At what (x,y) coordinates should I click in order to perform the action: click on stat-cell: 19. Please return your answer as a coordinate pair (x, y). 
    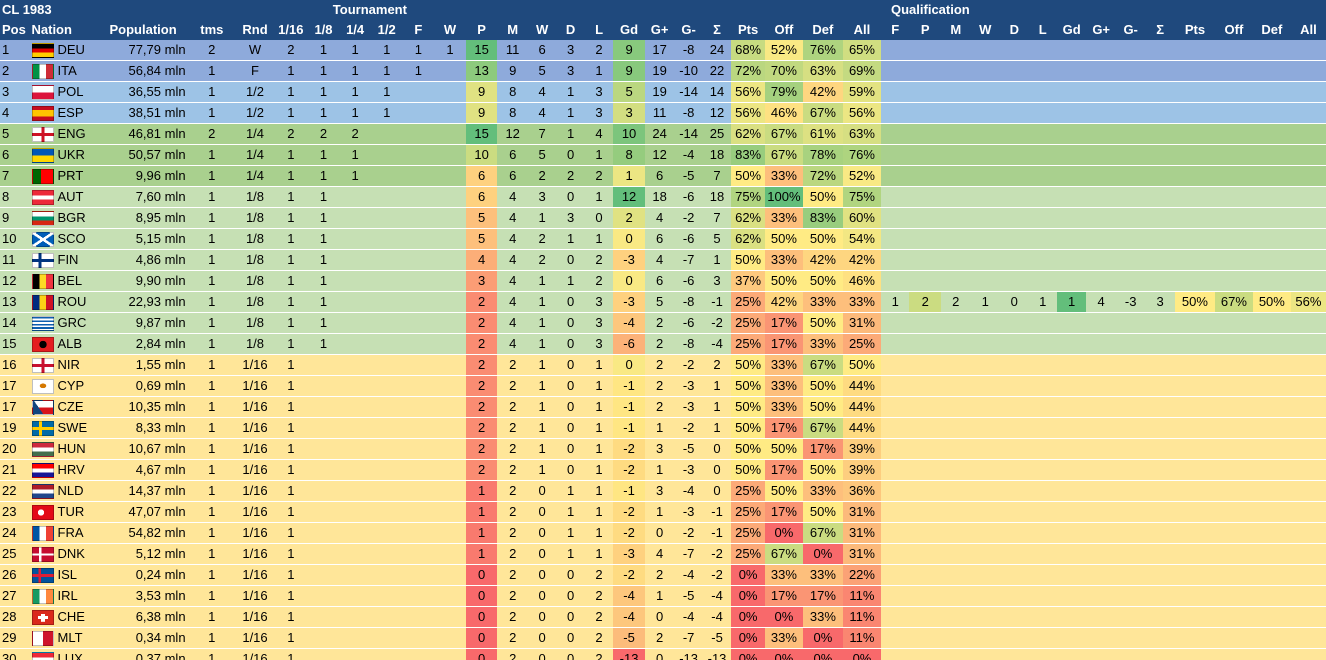
    Looking at the image, I should click on (659, 92).